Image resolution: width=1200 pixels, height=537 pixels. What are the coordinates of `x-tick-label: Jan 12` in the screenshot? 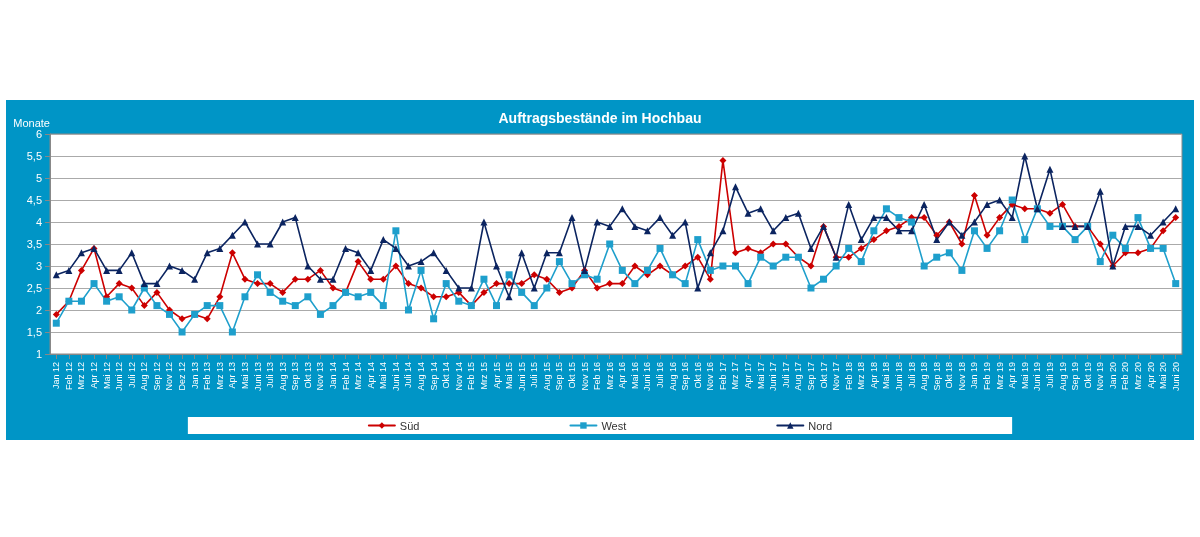 It's located at (56, 376).